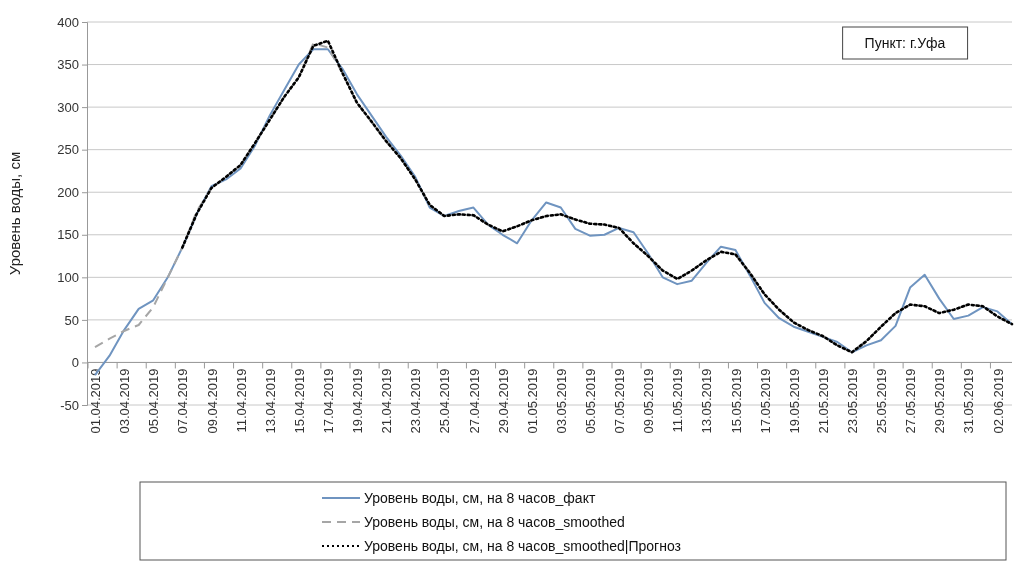  What do you see at coordinates (96, 401) in the screenshot?
I see `x-tick-label: 01.04.2019` at bounding box center [96, 401].